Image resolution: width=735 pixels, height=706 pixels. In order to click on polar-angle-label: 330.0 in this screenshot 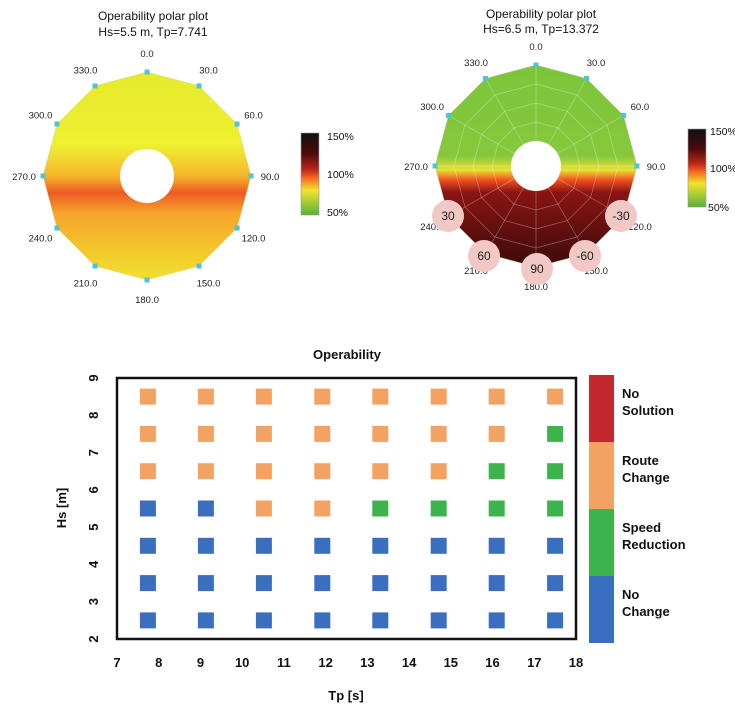, I will do `click(476, 63)`.